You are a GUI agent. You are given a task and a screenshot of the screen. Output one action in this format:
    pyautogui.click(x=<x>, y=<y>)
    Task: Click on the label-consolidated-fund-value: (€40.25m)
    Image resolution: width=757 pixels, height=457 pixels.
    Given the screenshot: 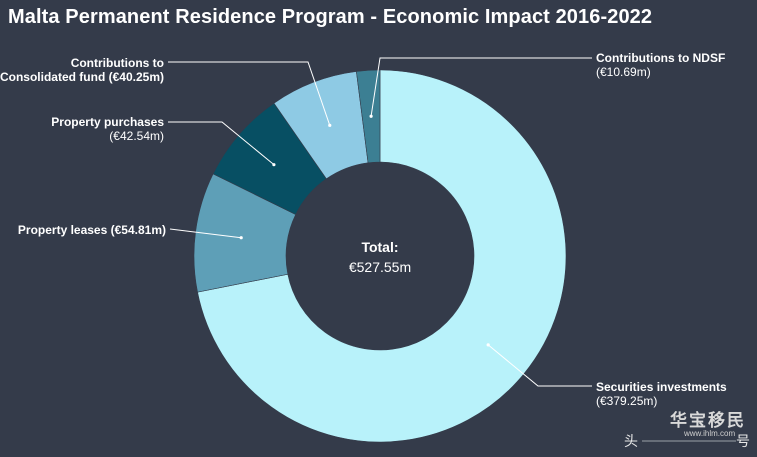 What is the action you would take?
    pyautogui.click(x=136, y=77)
    